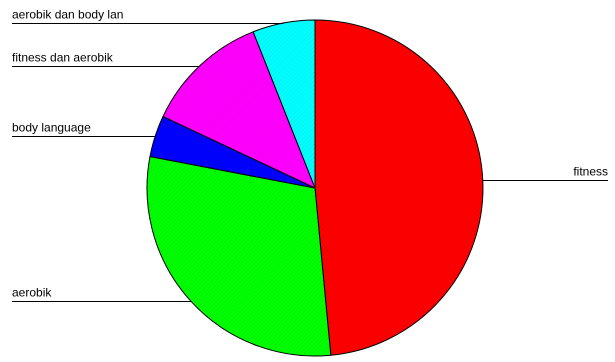 This screenshot has height=362, width=615. What do you see at coordinates (238, 109) in the screenshot?
I see `pie-slice-texture-fitness-dan-aerobik` at bounding box center [238, 109].